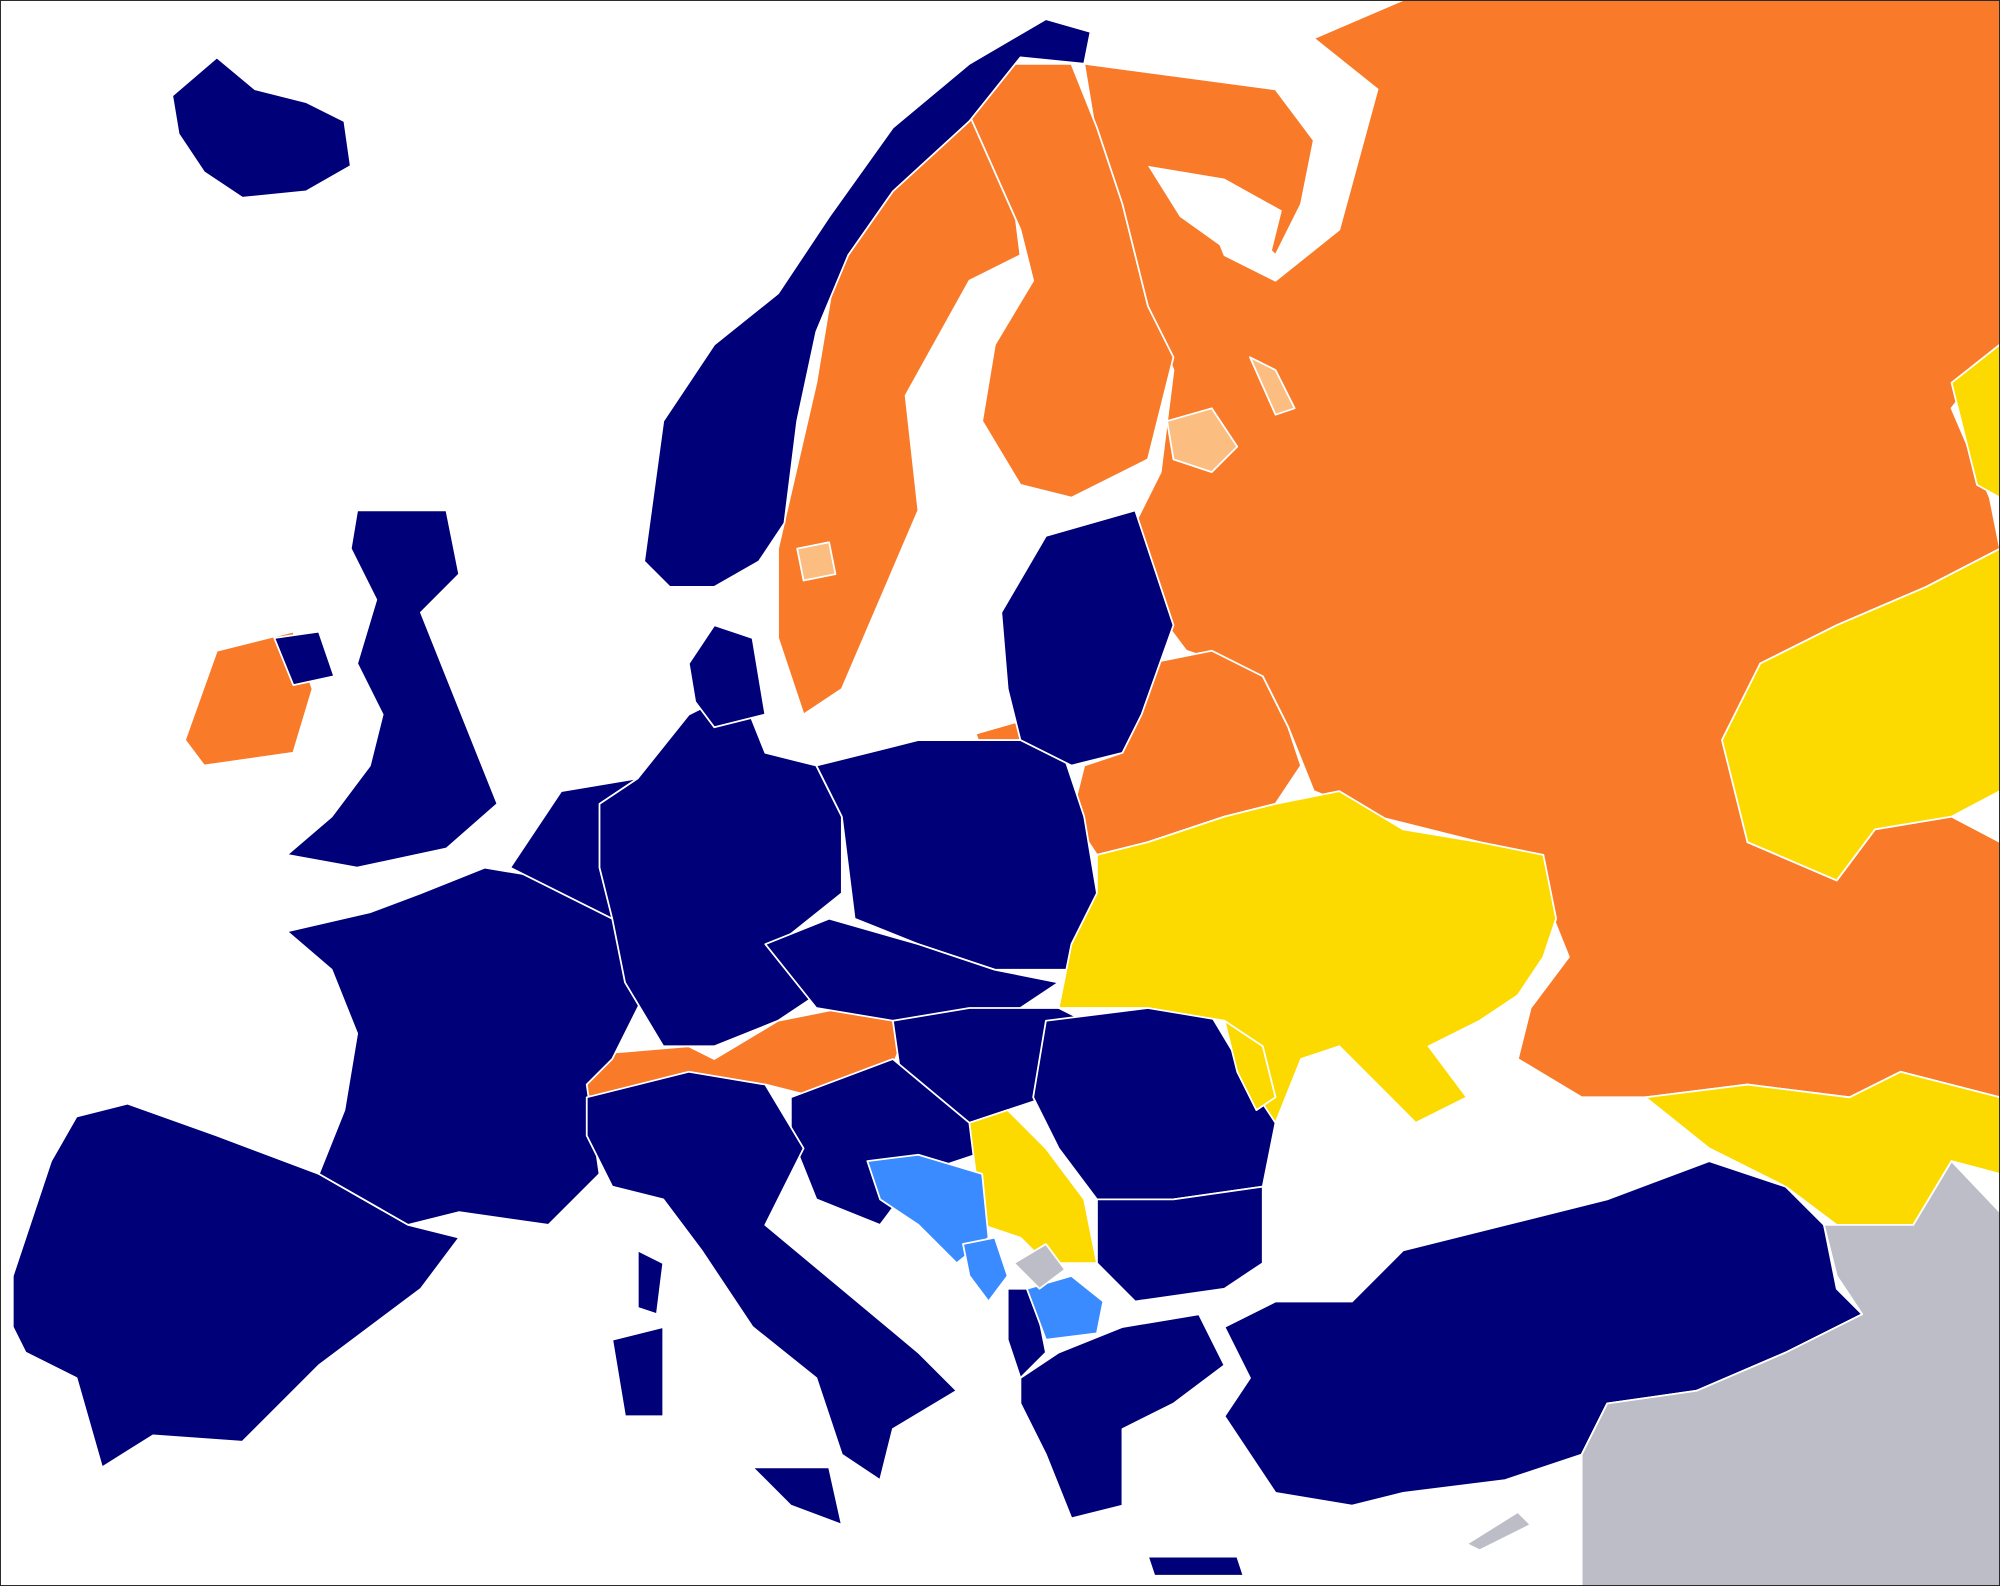 This screenshot has width=2000, height=1586. Describe the element at coordinates (1122, 1416) in the screenshot. I see `greece` at that location.